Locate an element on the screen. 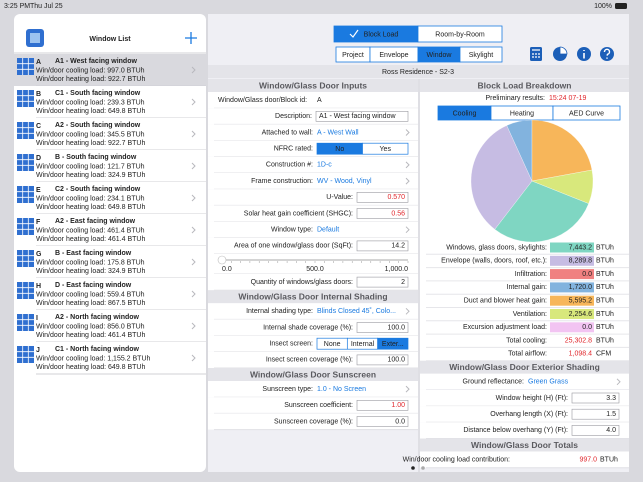 This screenshot has width=643, height=482. row-label: Description: is located at coordinates (293, 116).